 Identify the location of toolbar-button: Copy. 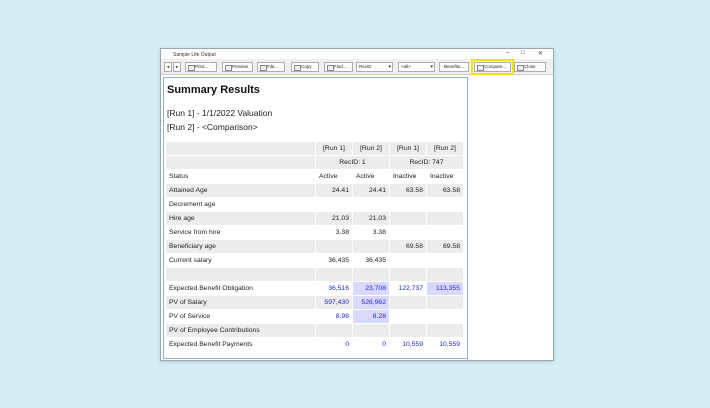
(305, 67).